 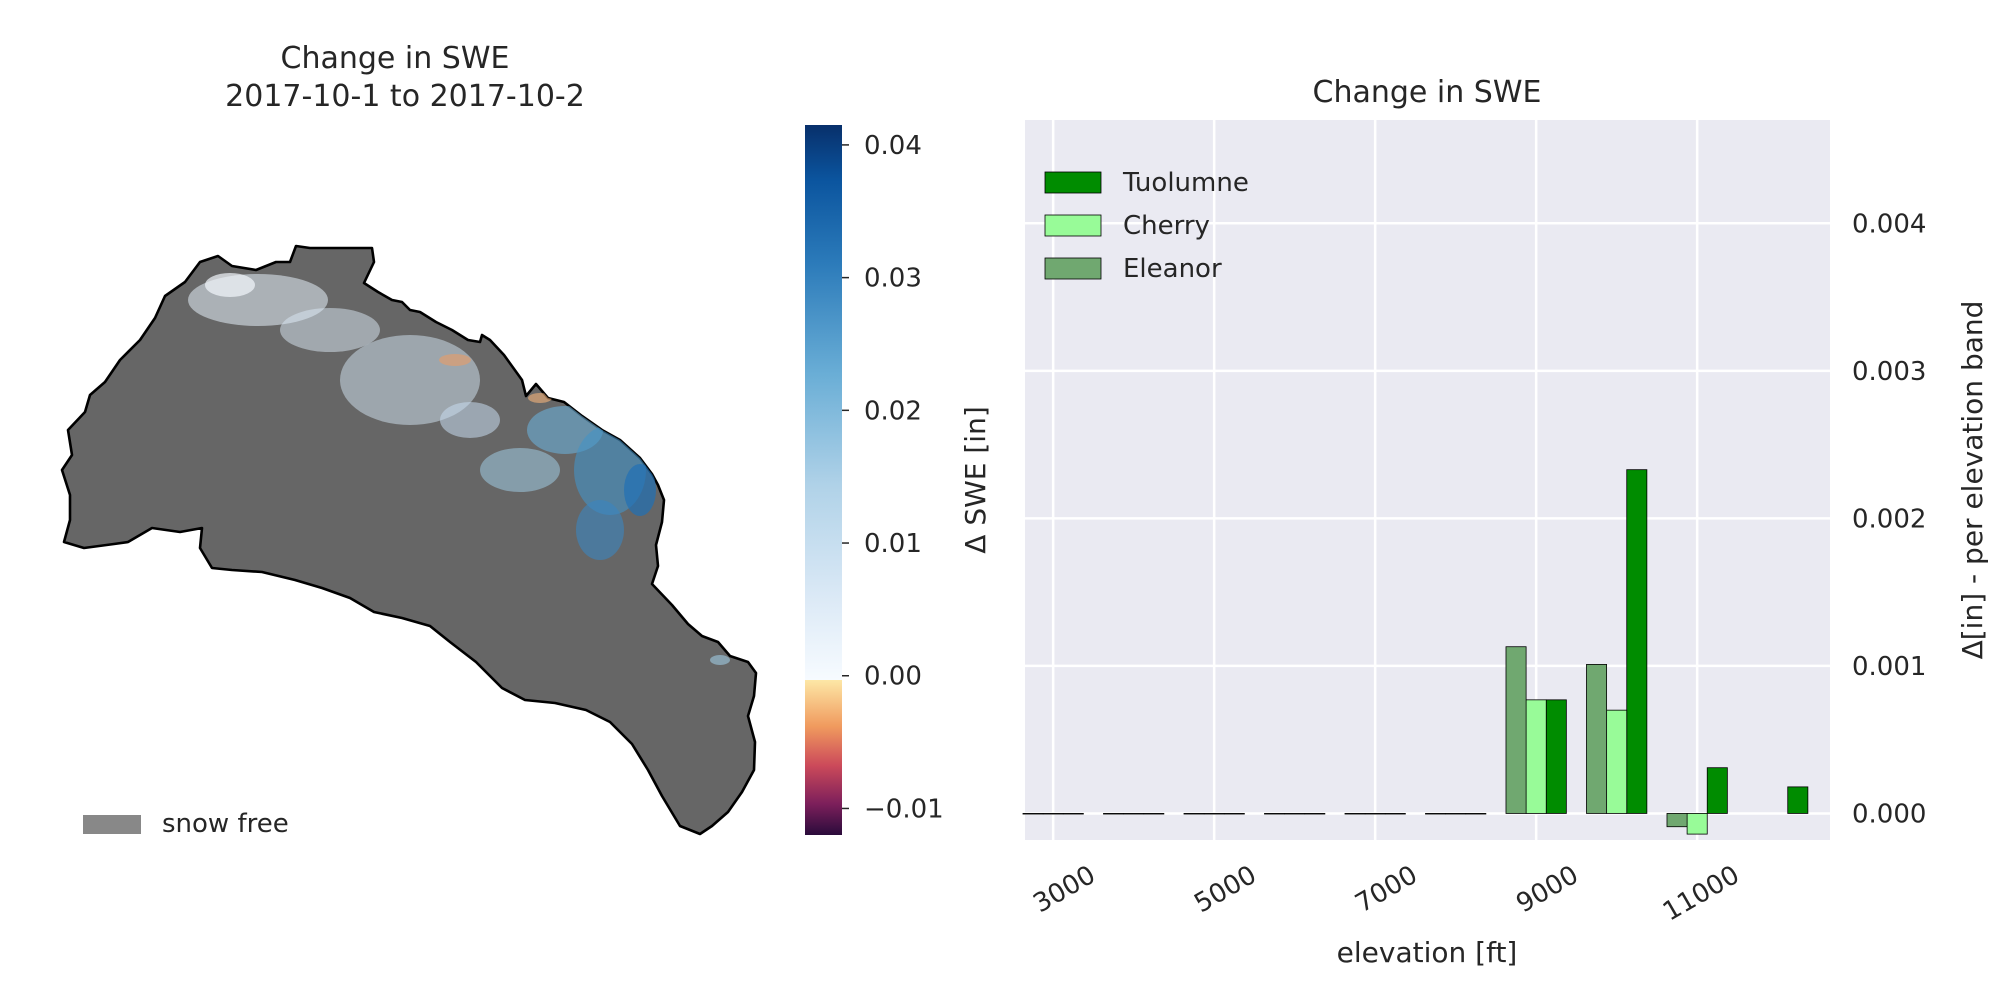 I want to click on colorbar-tick-label: 0.00, so click(x=893, y=677).